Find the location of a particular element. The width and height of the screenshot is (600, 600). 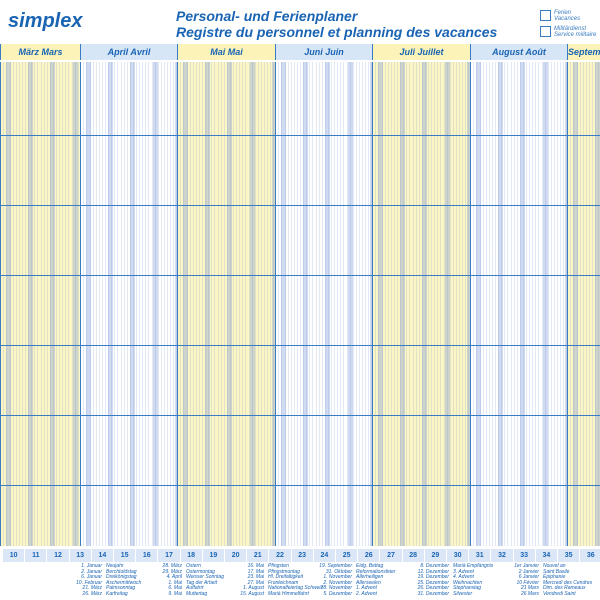

holiday-date: 29. März is located at coordinates (172, 571).